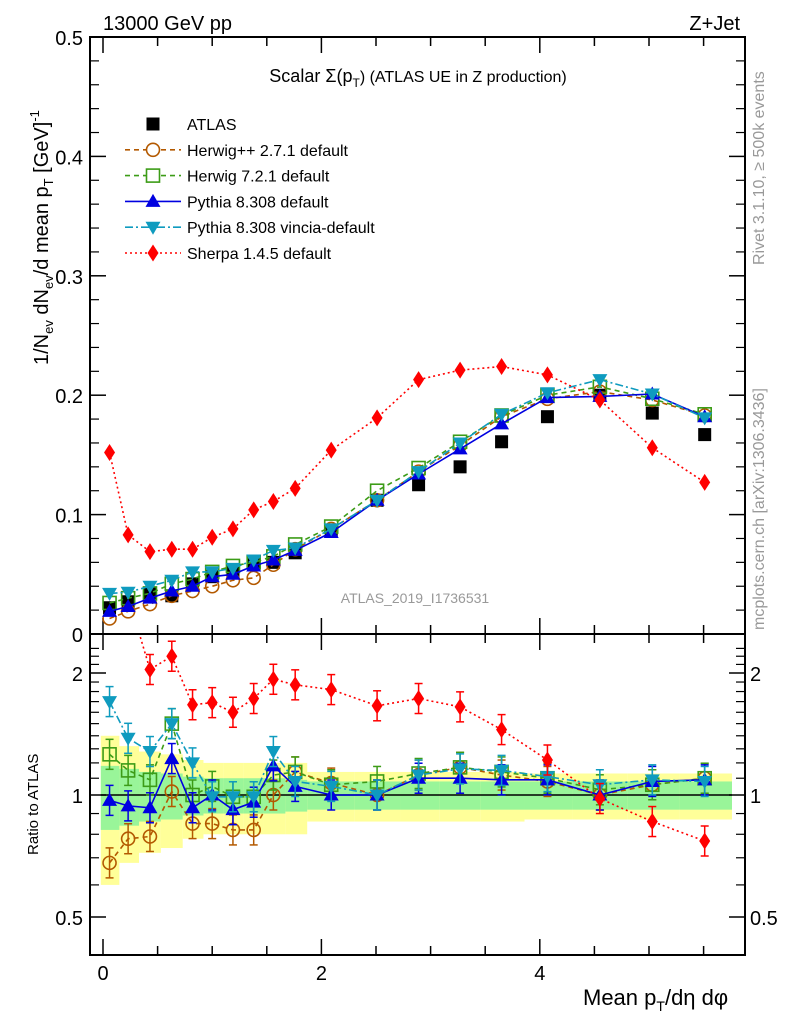 Image resolution: width=786 pixels, height=1024 pixels. I want to click on ratio-ylabel: Ratio to ATLAS, so click(33, 804).